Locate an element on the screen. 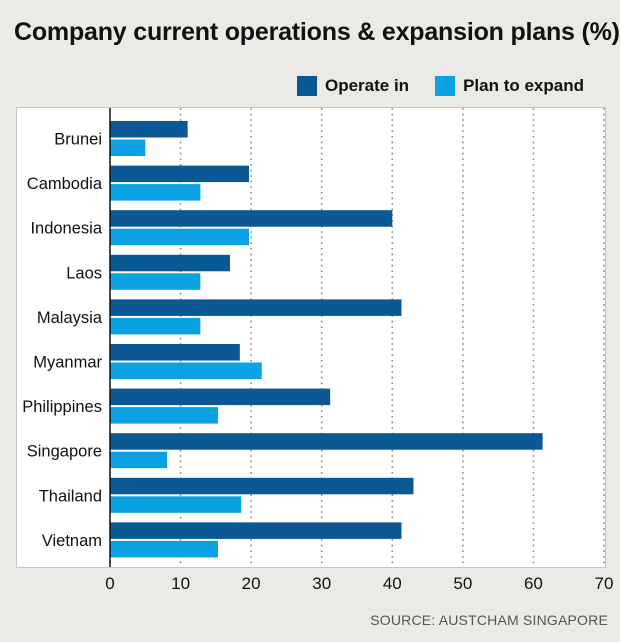  bar-expand-brunei is located at coordinates (128, 147).